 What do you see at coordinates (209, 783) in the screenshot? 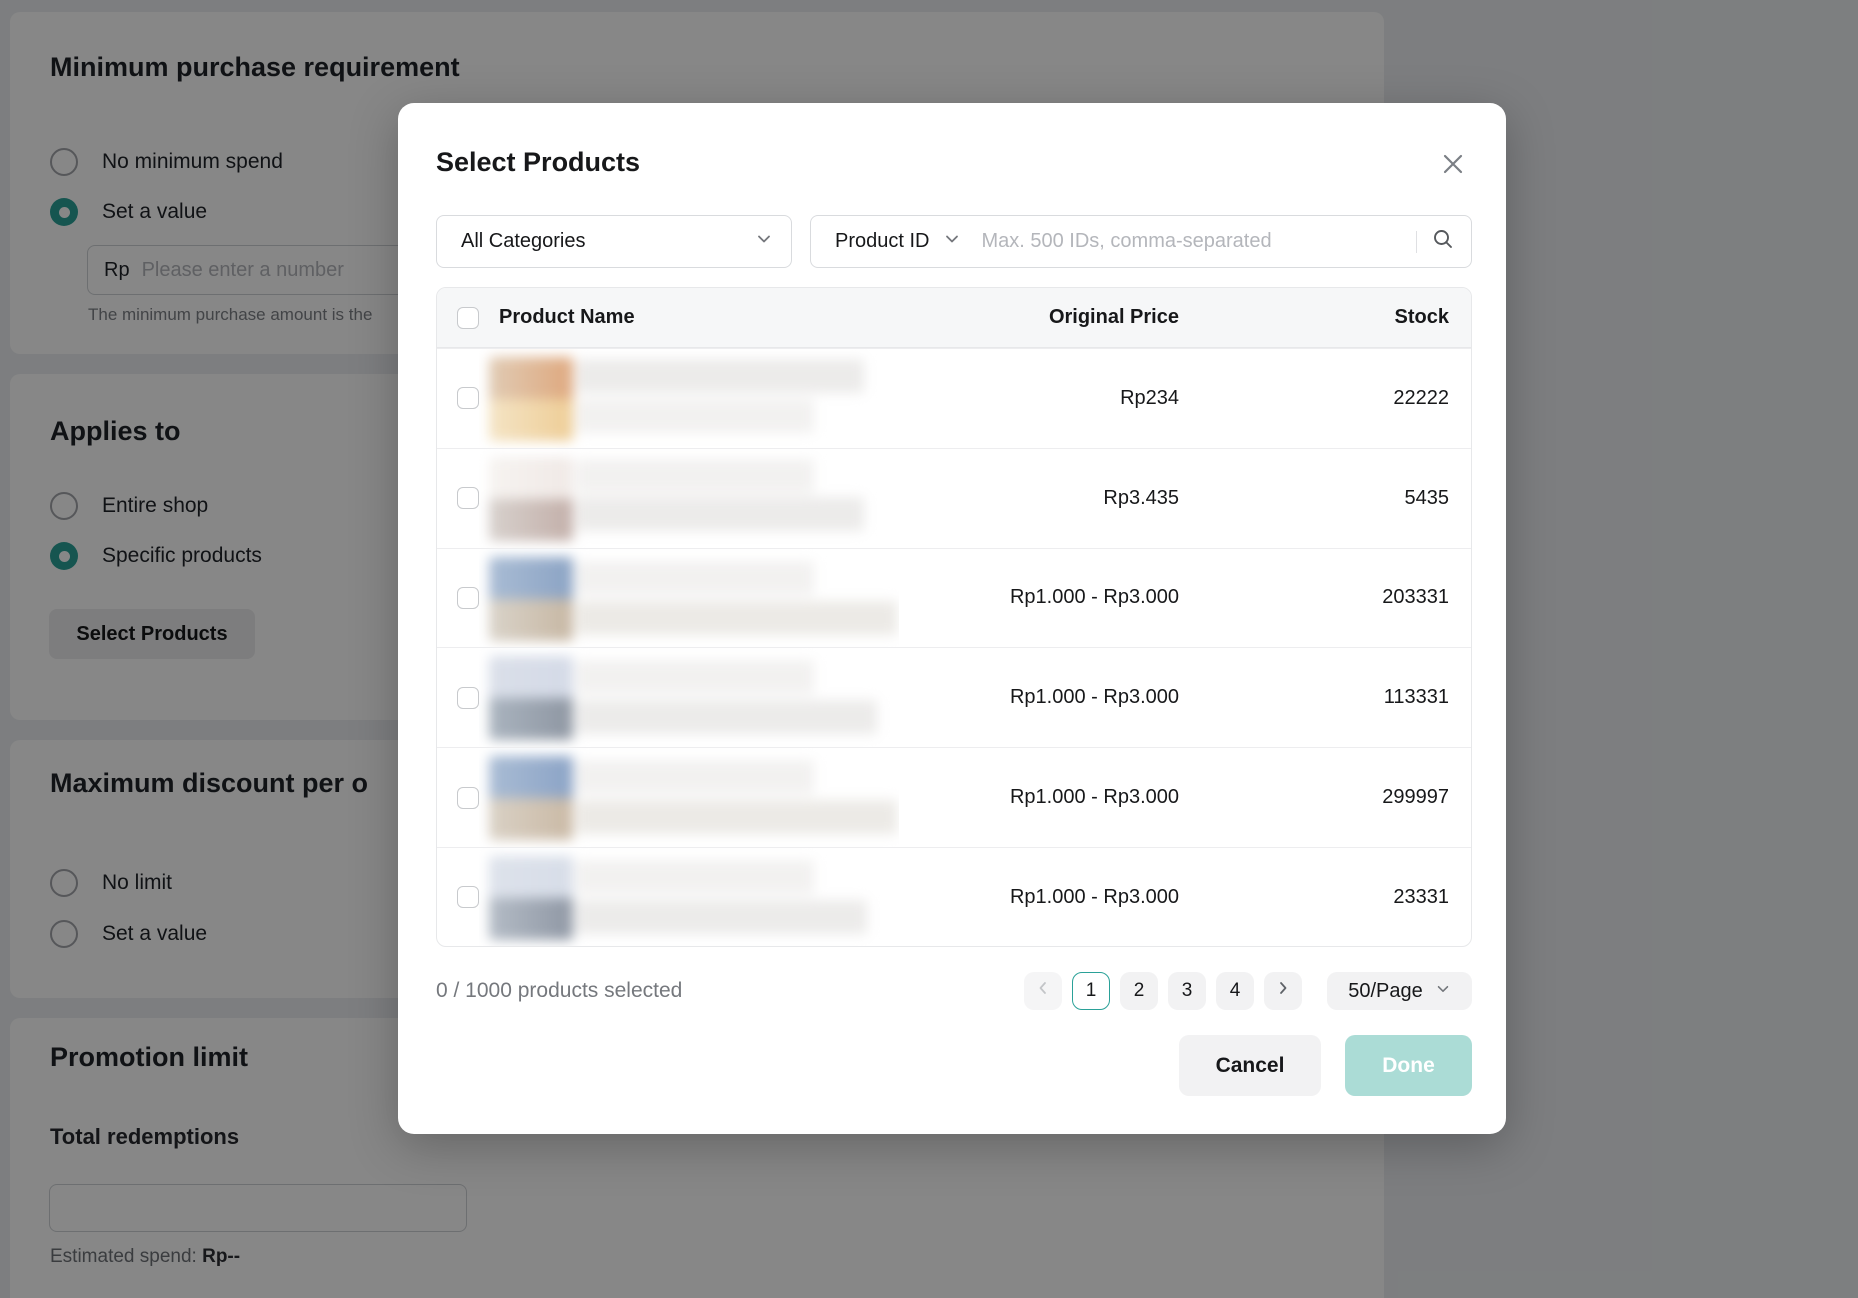
I see `section-title-maximum-discount: Maximum discount per o` at bounding box center [209, 783].